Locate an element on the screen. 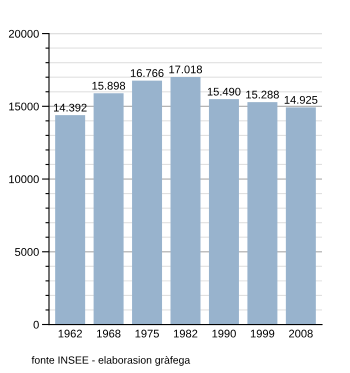 The height and width of the screenshot is (373, 350). y-tick-label: 20000 is located at coordinates (23, 34).